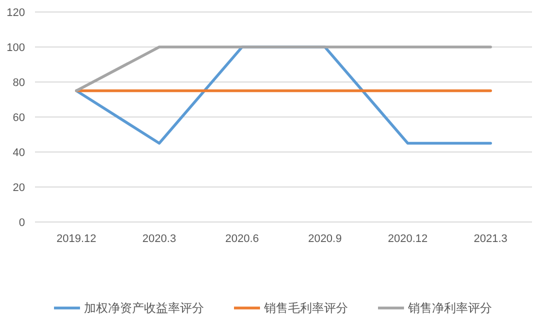 This screenshot has width=556, height=333. I want to click on legend-label: 加权净资产收益率评分, so click(144, 308).